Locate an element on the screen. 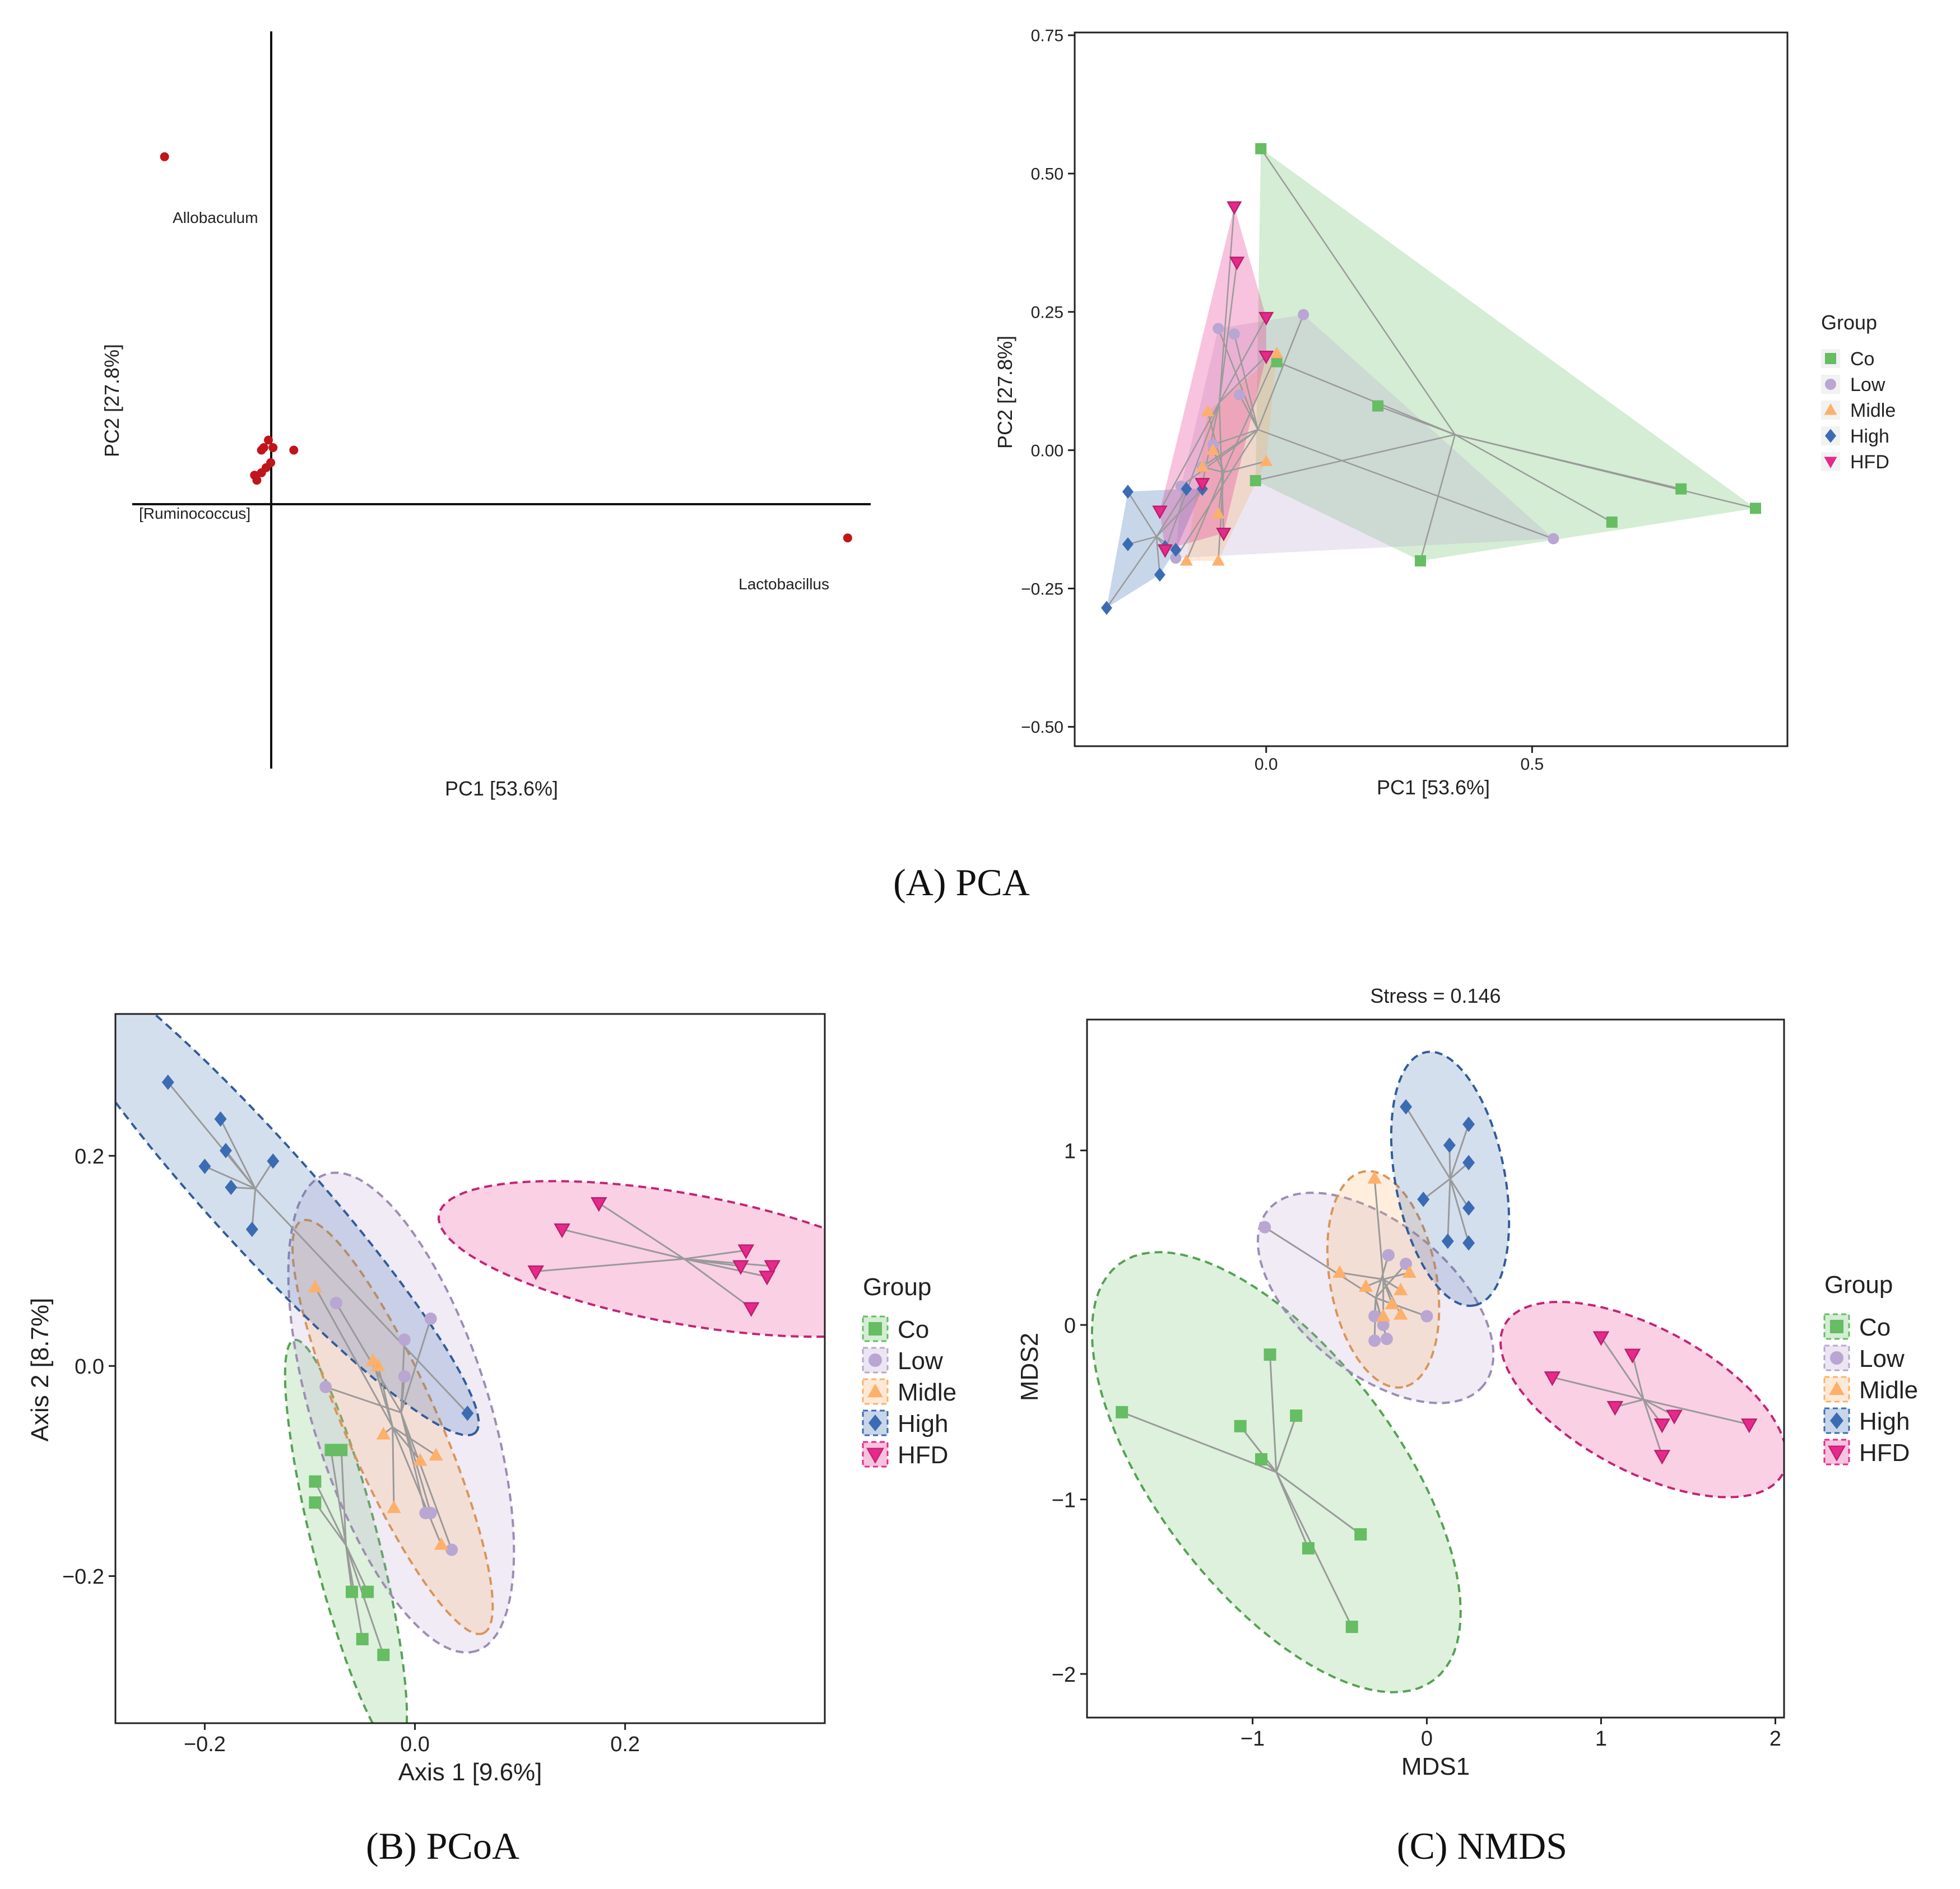 The image size is (1960, 1889). pca-y-axis-label: PC2 [27.8%] is located at coordinates (1004, 392).